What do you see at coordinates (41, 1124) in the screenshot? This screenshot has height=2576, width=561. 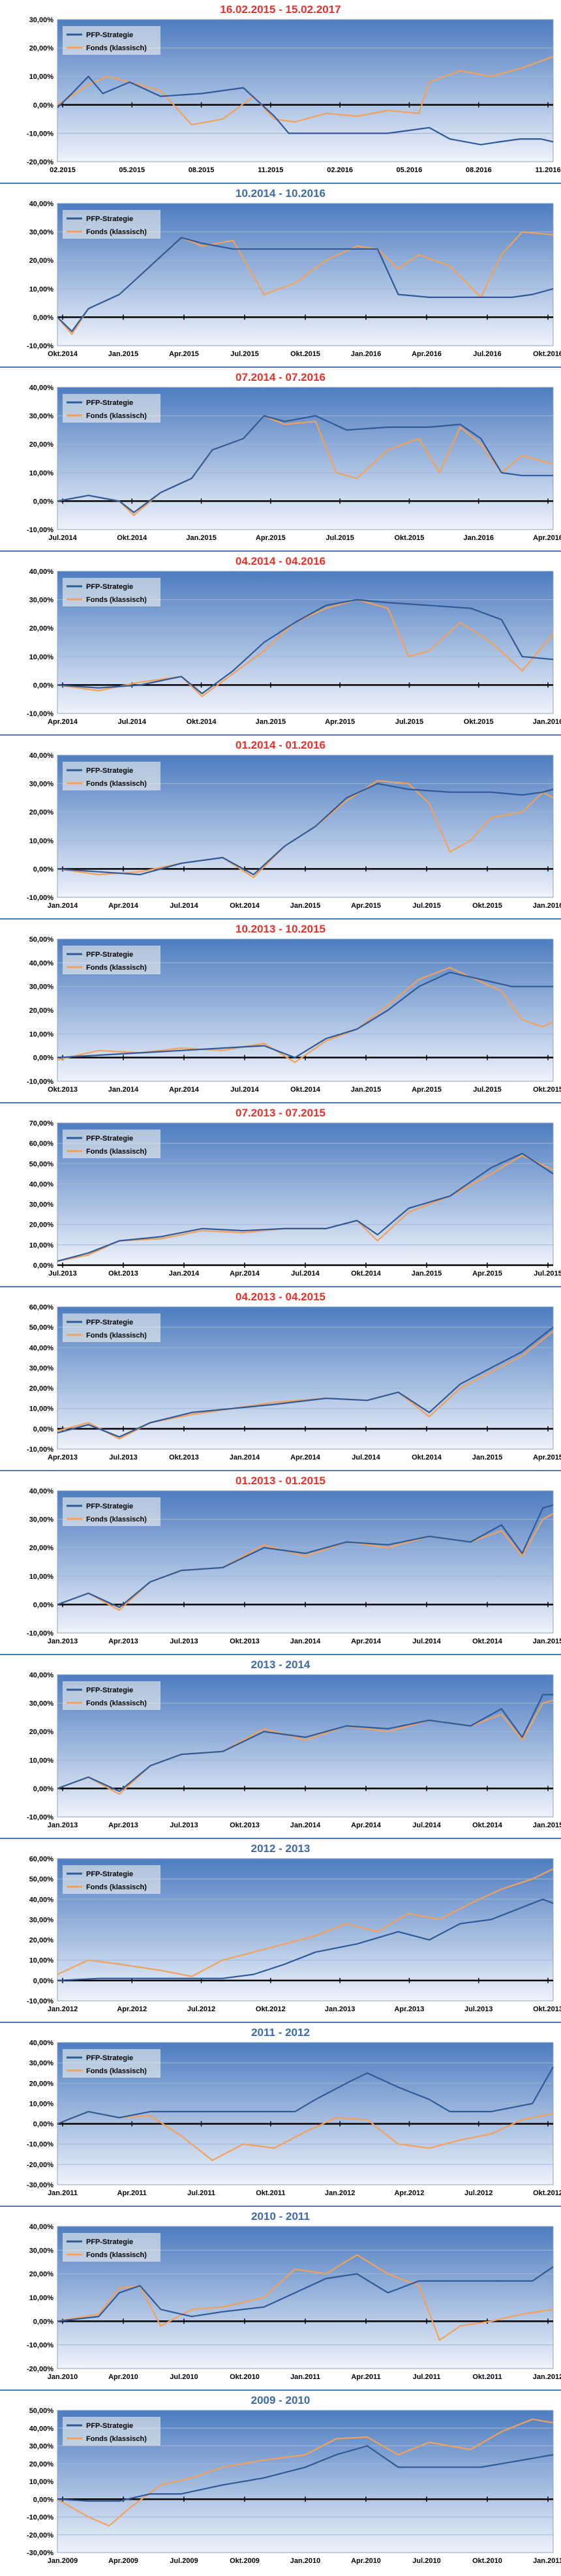 I see `y-tick-label: 70,00%` at bounding box center [41, 1124].